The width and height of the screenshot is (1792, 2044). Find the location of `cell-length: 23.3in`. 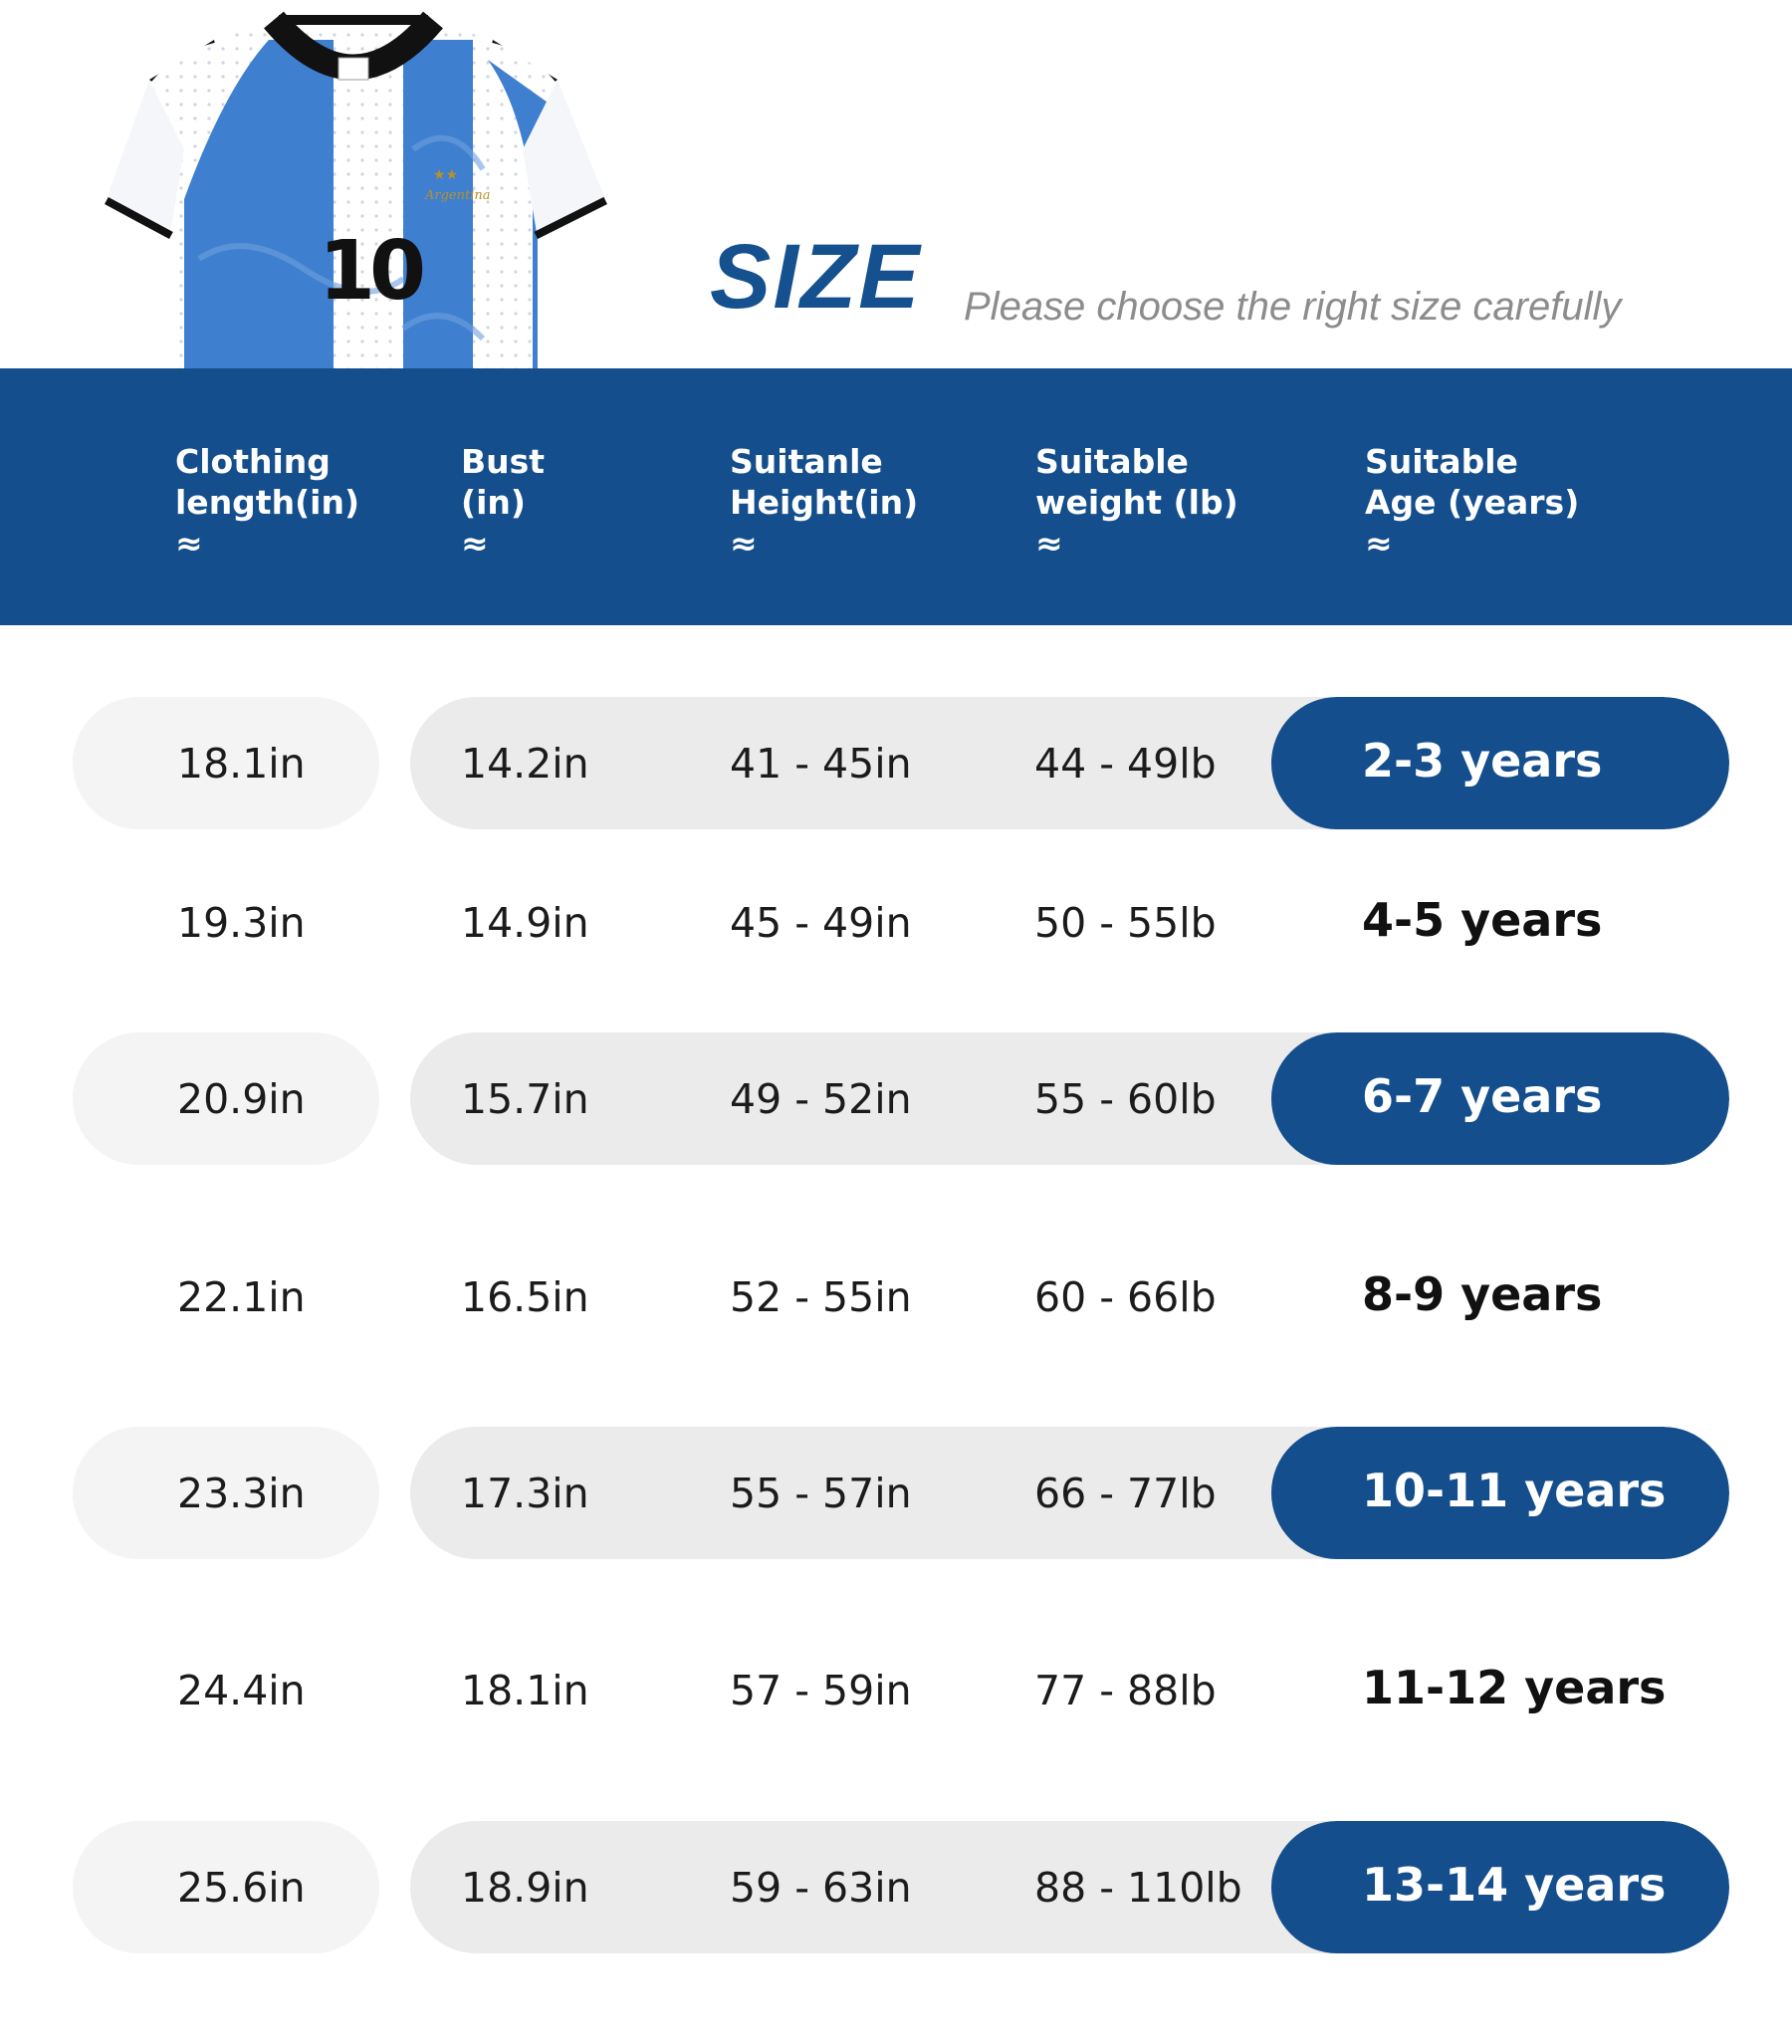

cell-length: 23.3in is located at coordinates (242, 1494).